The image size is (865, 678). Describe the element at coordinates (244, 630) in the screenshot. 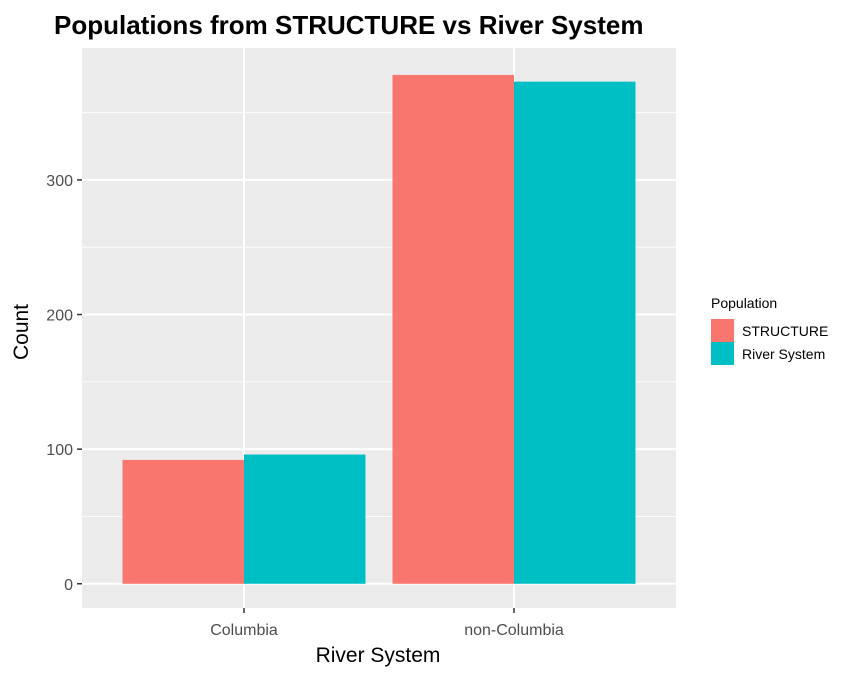

I see `x-tick-label: Columbia` at that location.